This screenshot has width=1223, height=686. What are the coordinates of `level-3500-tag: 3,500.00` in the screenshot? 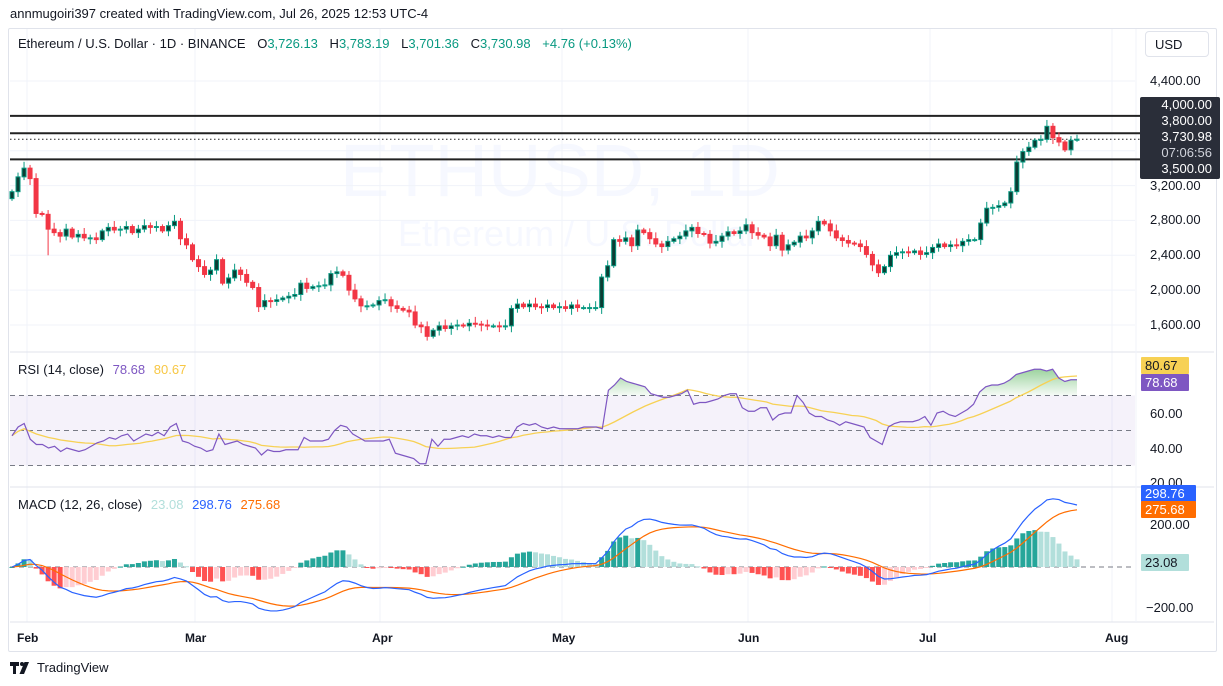 It's located at (1186, 168).